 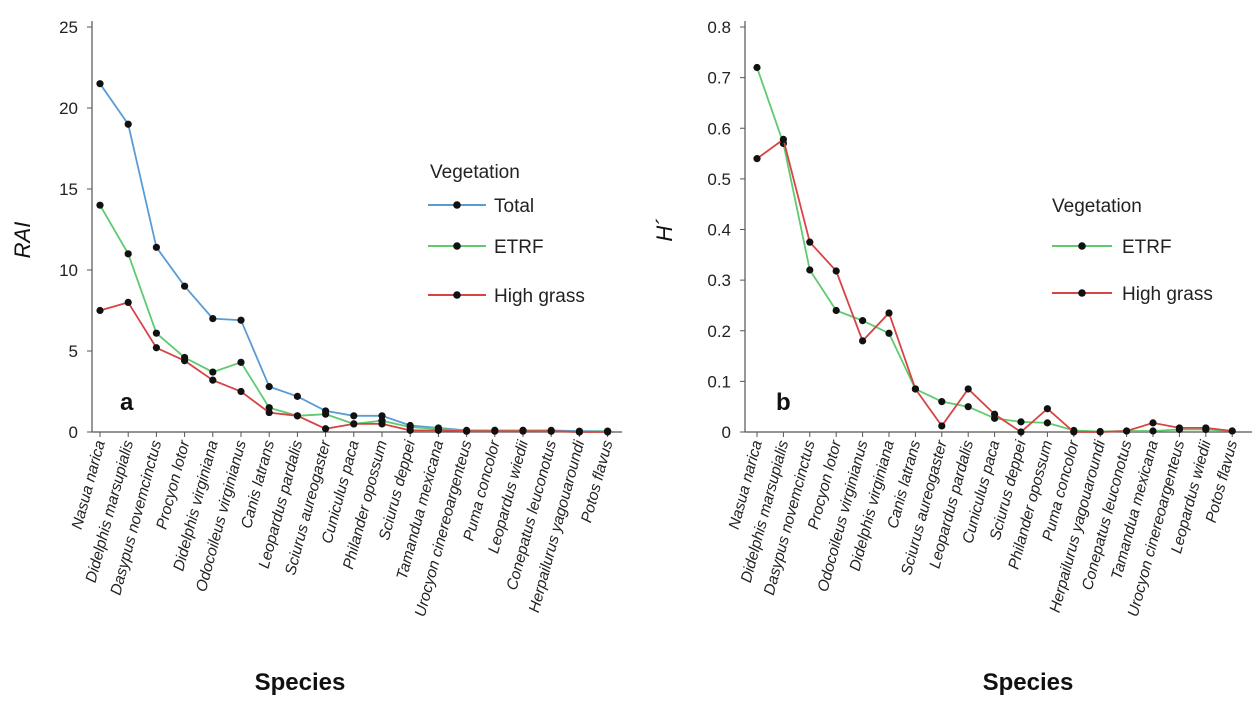 What do you see at coordinates (127, 402) in the screenshot?
I see `panel-label: a` at bounding box center [127, 402].